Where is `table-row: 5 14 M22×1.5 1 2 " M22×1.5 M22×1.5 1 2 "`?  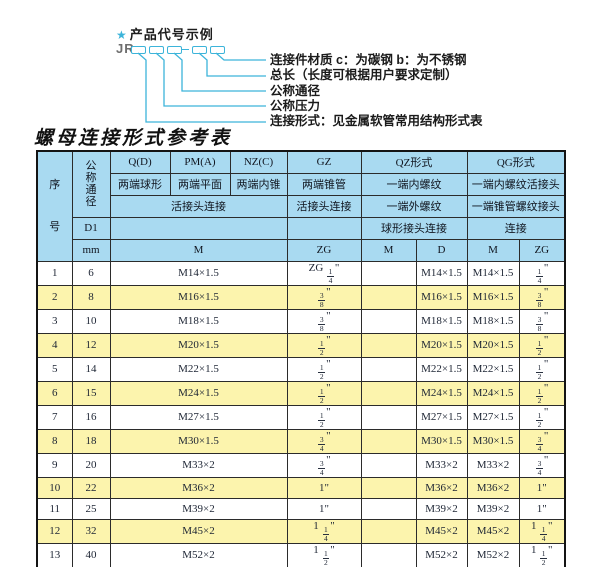 table-row: 5 14 M22×1.5 1 2 " M22×1.5 M22×1.5 1 2 " is located at coordinates (301, 369).